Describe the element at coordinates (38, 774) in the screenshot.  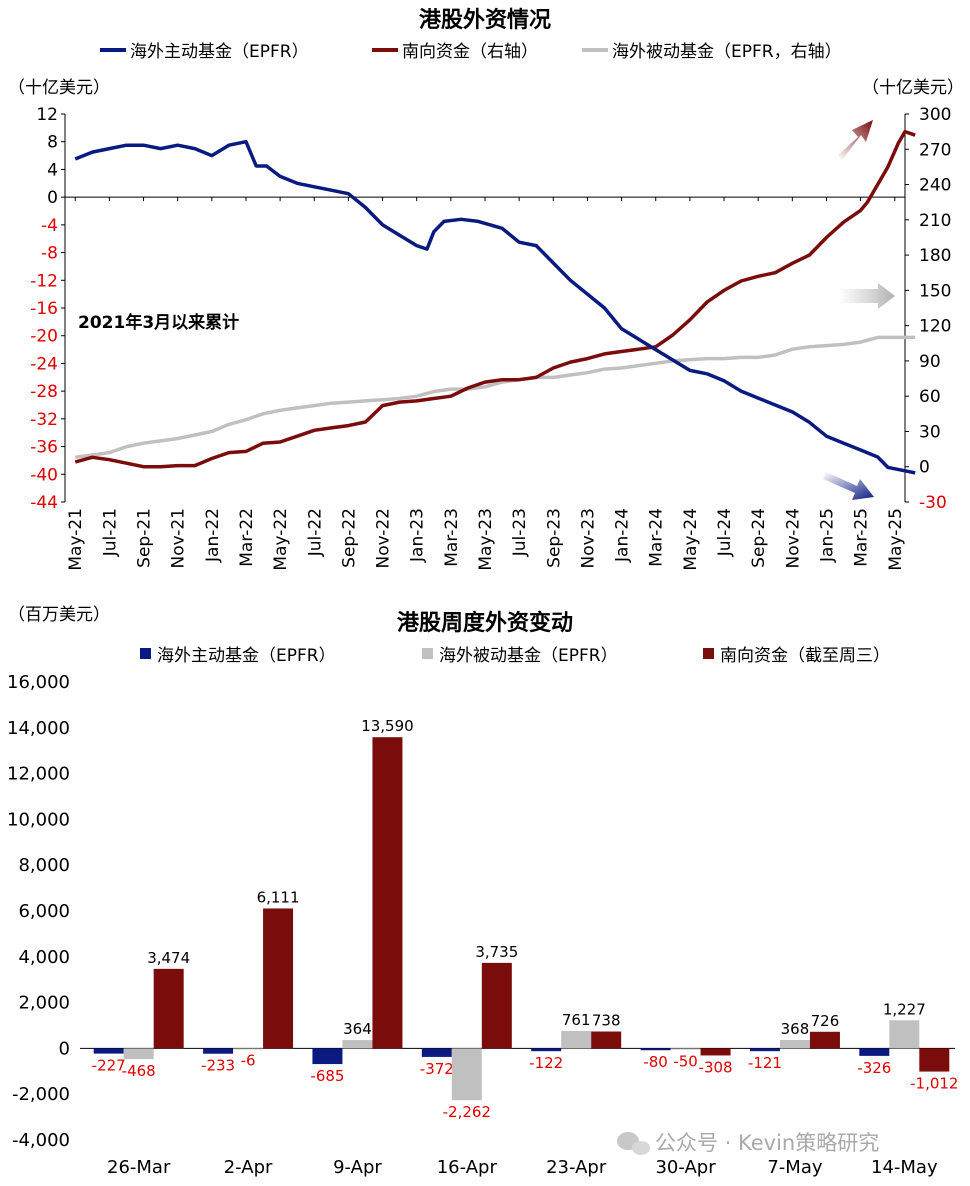
I see `y-tick-label: 12,000` at that location.